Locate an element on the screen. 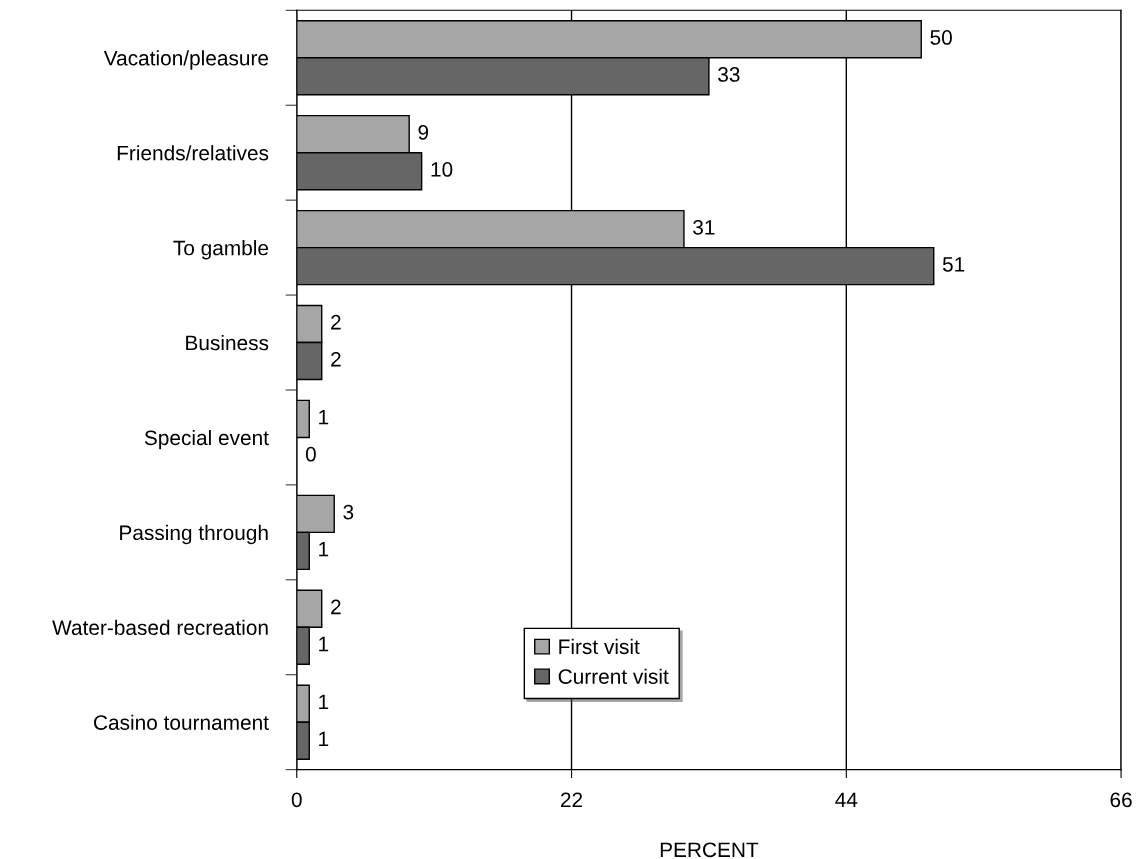 The image size is (1137, 859). x-axis-title: PERCENT is located at coordinates (709, 850).